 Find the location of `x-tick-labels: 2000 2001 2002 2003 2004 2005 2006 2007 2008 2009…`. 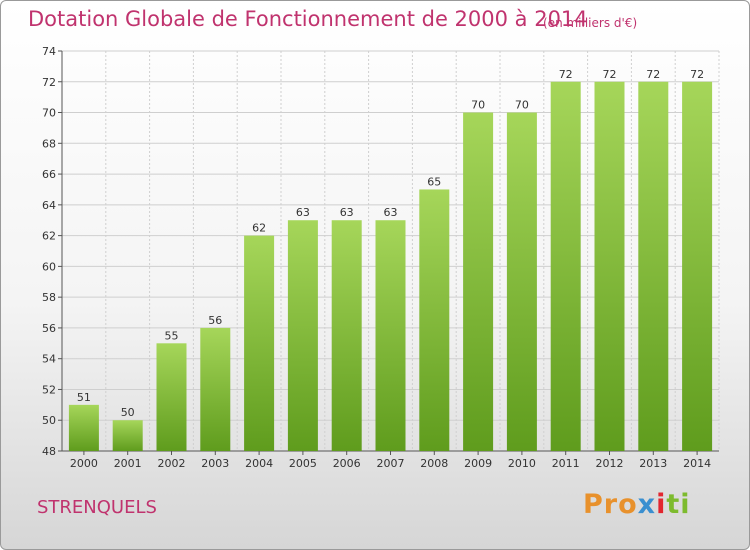

x-tick-labels: 2000 2001 2002 2003 2004 2005 2006 2007 2008 2009… is located at coordinates (390, 463).